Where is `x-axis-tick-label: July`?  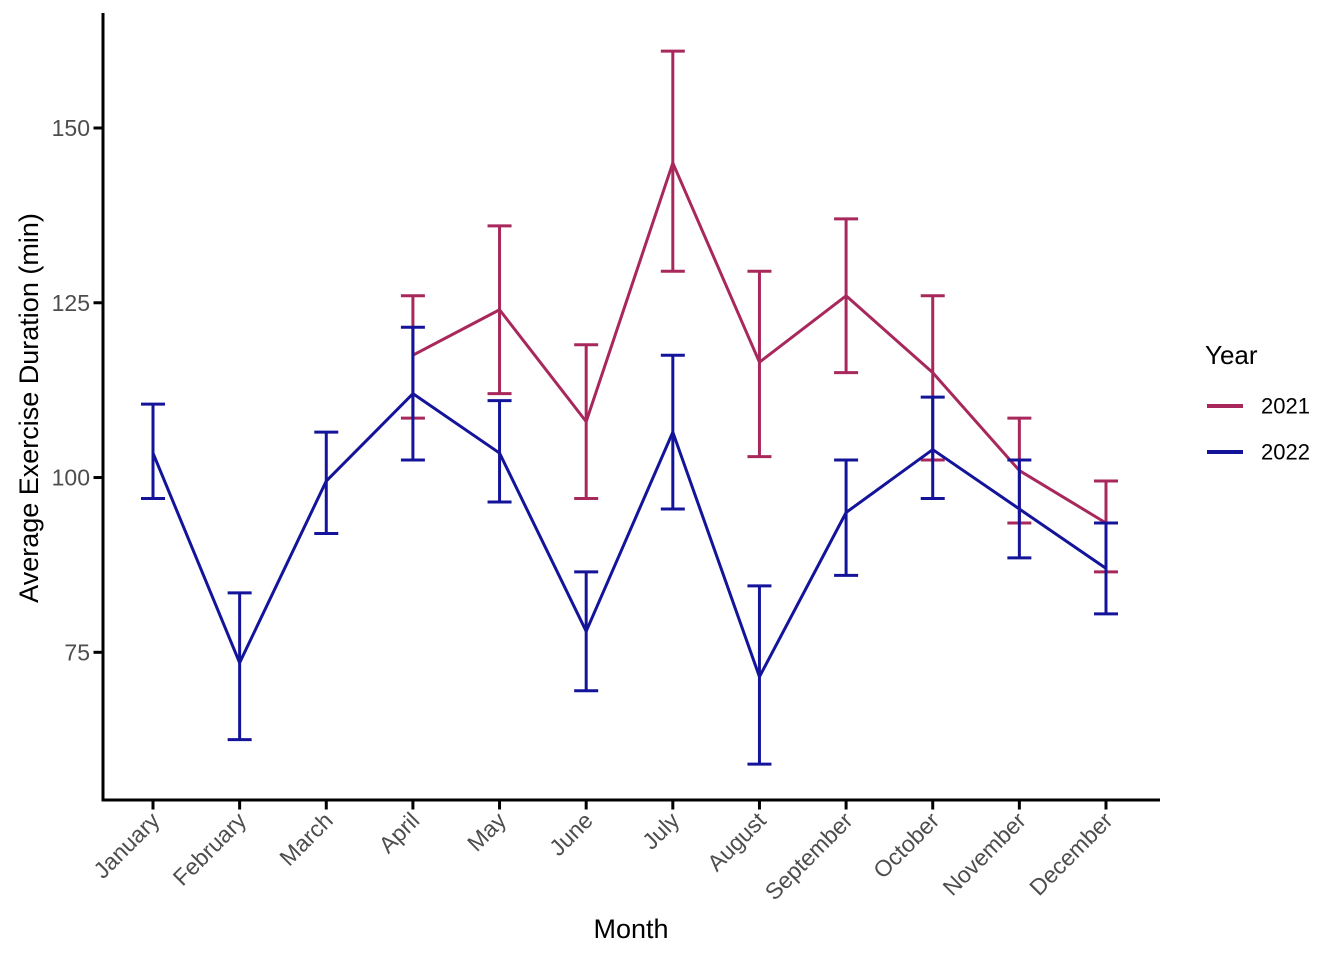 x-axis-tick-label: July is located at coordinates (661, 831).